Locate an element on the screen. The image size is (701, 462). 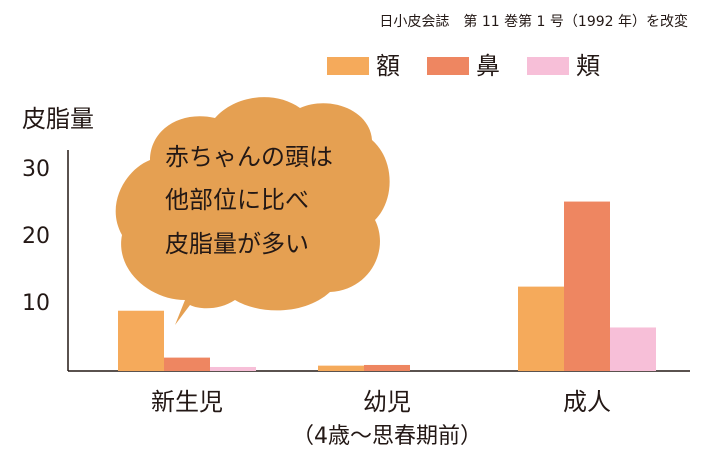
x-tick-note: （4歳～思春期前） is located at coordinates (387, 436).